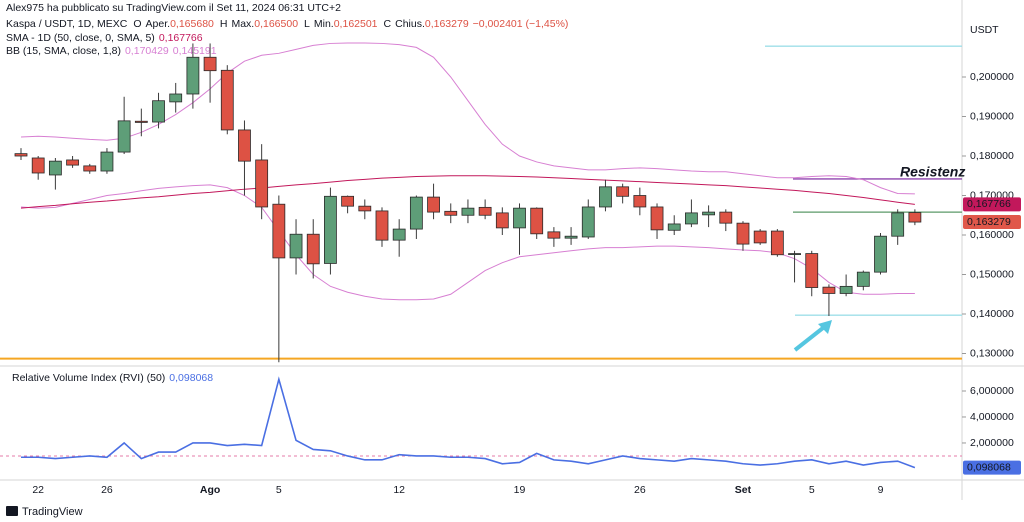 The height and width of the screenshot is (522, 1024). Describe the element at coordinates (512, 512) in the screenshot. I see `footer` at that location.